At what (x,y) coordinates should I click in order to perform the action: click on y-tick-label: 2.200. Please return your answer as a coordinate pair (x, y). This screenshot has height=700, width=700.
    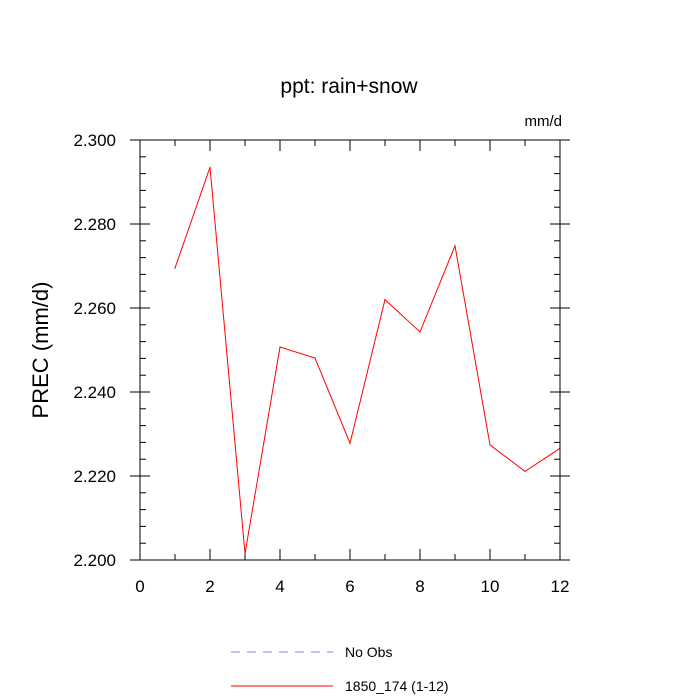
    Looking at the image, I should click on (94, 560).